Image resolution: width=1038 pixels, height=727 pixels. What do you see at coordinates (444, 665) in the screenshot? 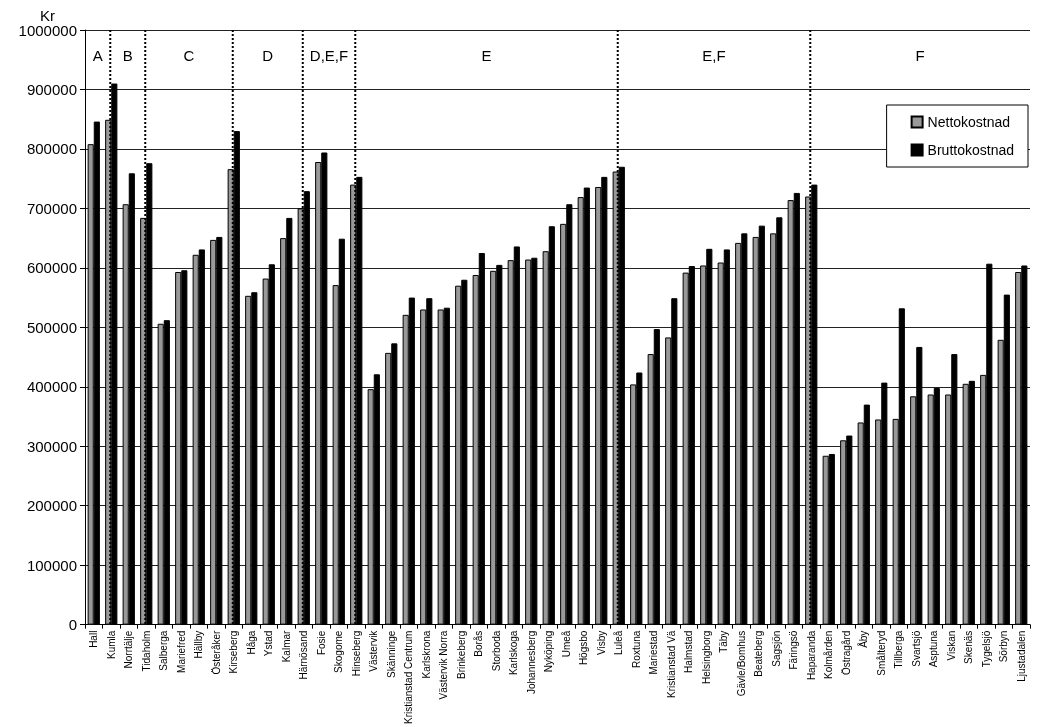
I see `x-tick-label: Västervik Norra` at bounding box center [444, 665].